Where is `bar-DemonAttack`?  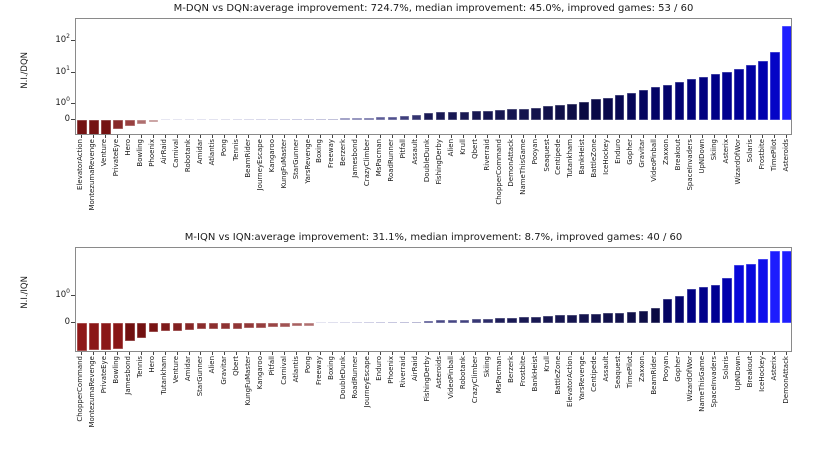
bar-DemonAttack is located at coordinates (786, 286).